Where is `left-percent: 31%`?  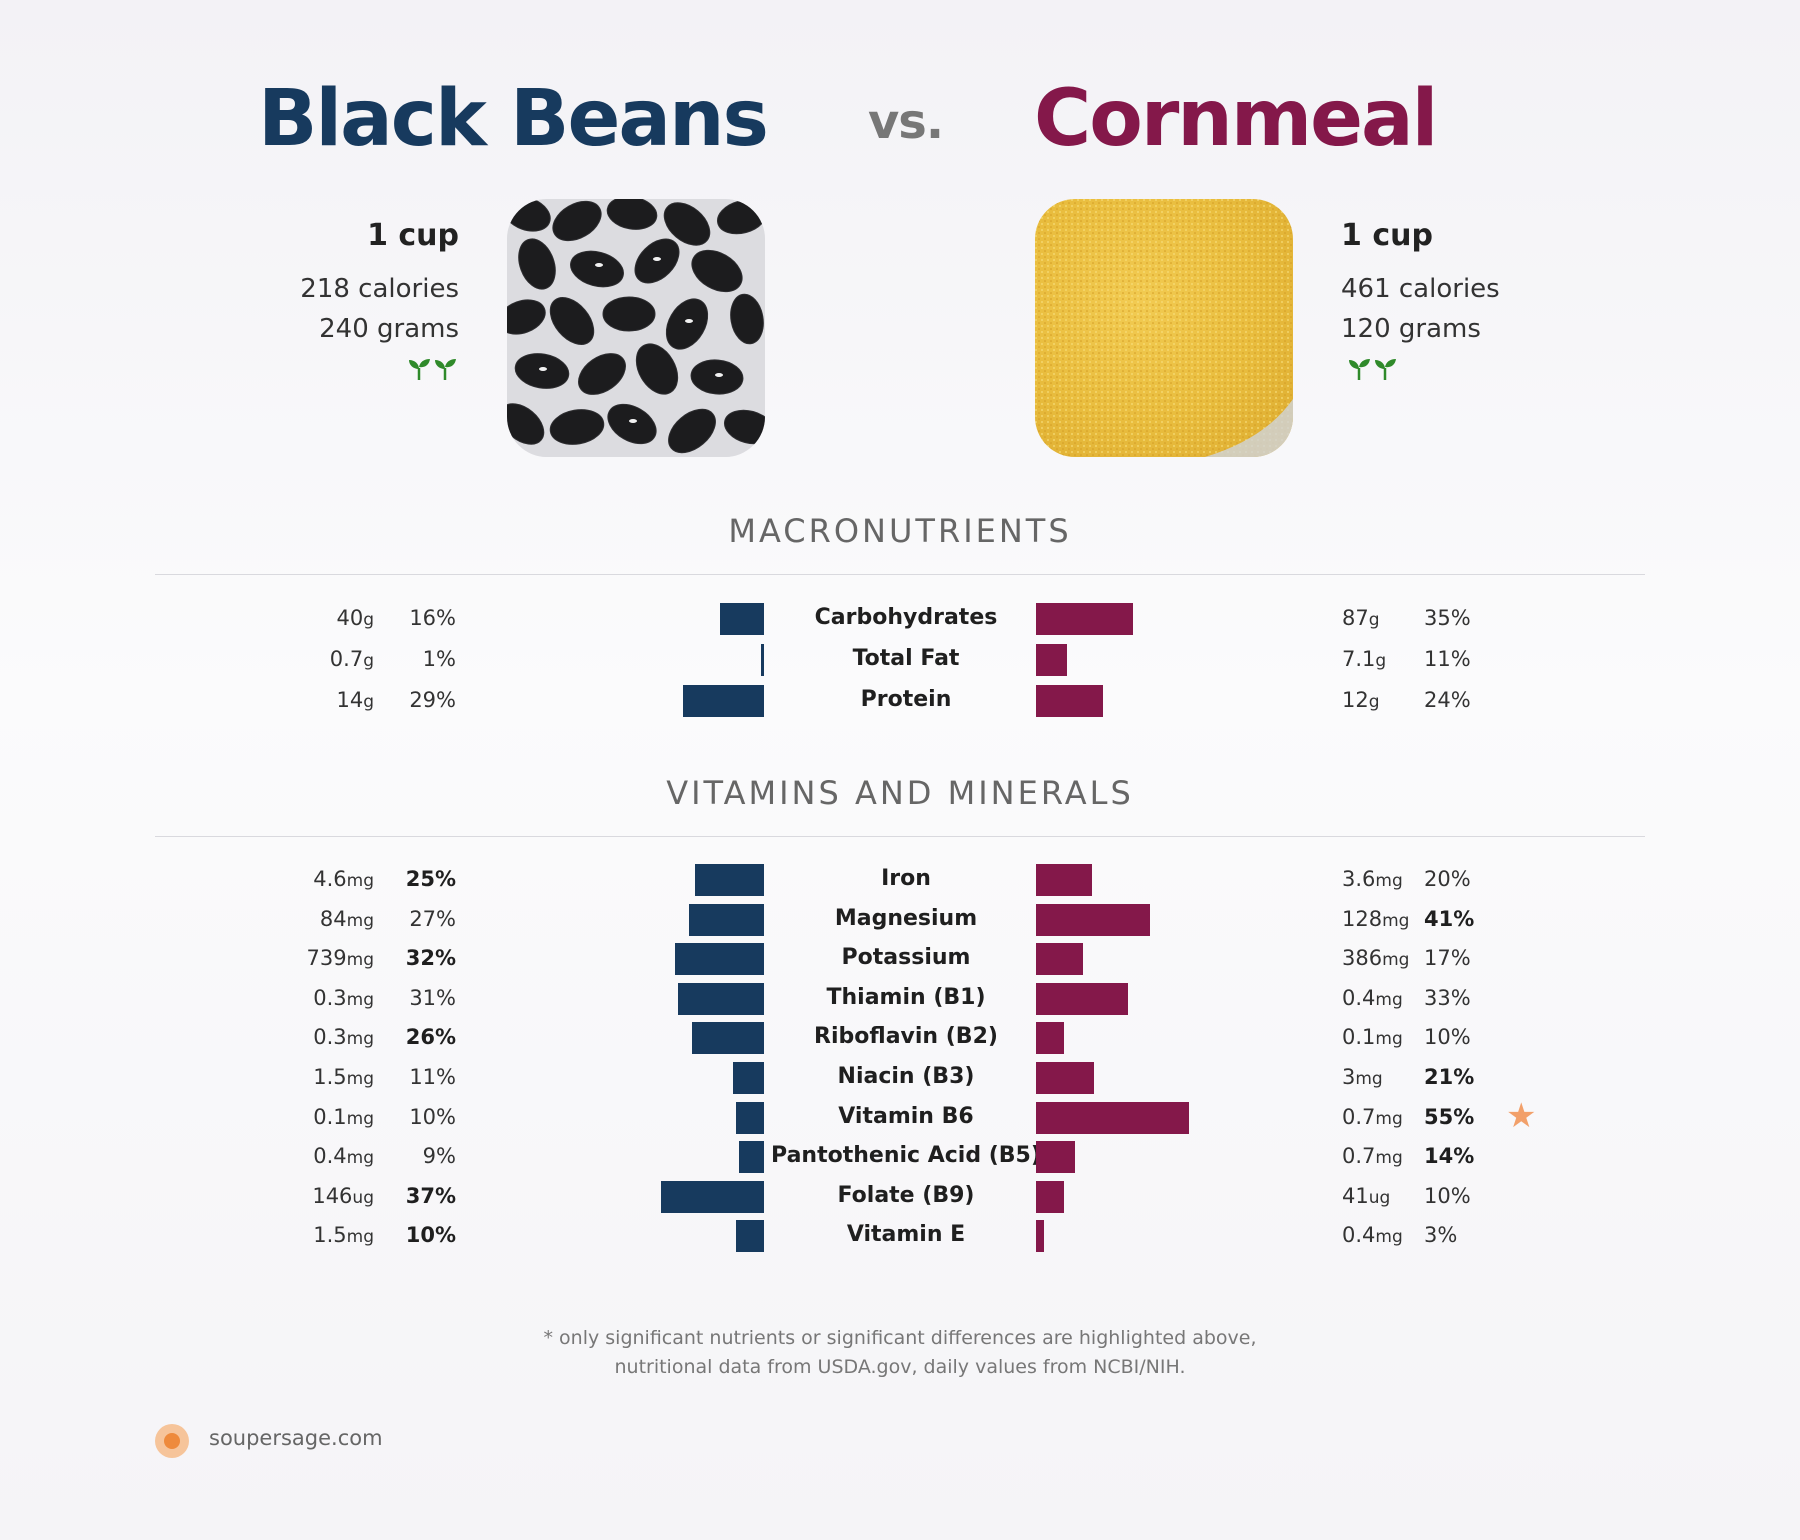
left-percent: 31% is located at coordinates (432, 997).